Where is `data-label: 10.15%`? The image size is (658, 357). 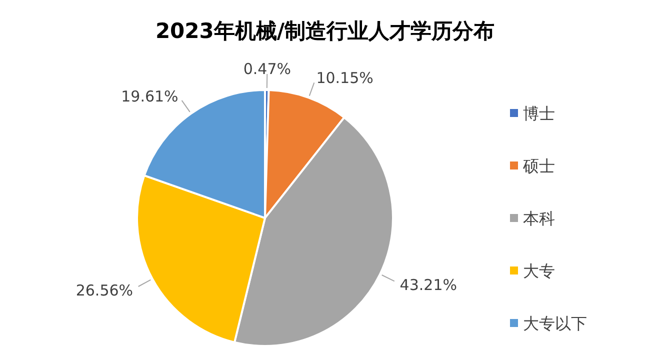
data-label: 10.15% is located at coordinates (345, 78).